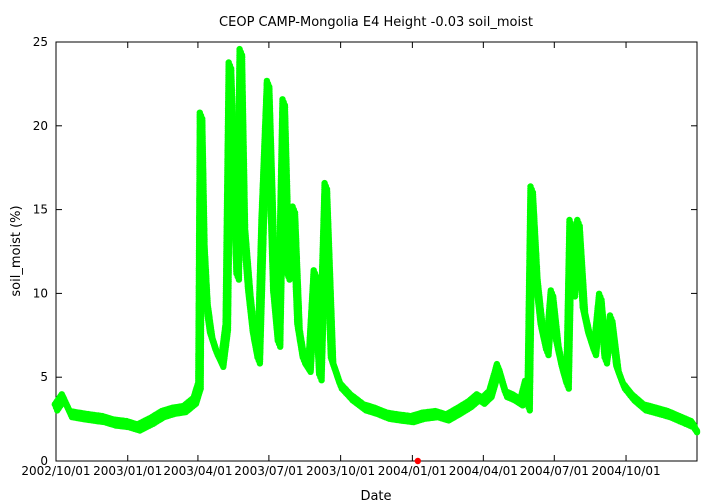  What do you see at coordinates (340, 471) in the screenshot?
I see `x-tick-label: 2003/10/01` at bounding box center [340, 471].